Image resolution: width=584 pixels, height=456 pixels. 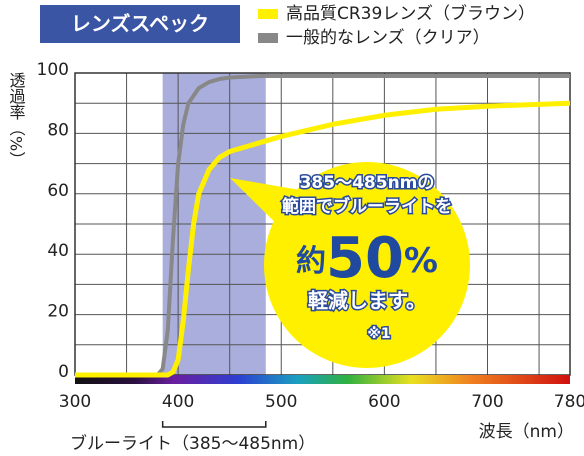 What do you see at coordinates (214, 424) in the screenshot?
I see `band-bracket` at bounding box center [214, 424].